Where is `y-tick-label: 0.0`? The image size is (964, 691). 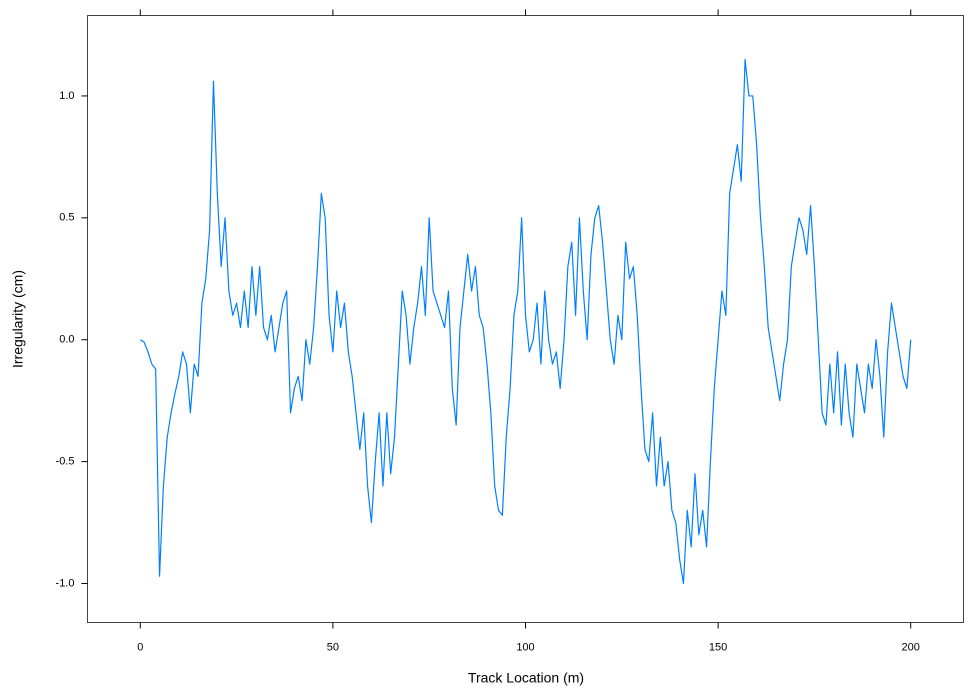
y-tick-label: 0.0 is located at coordinates (66, 340).